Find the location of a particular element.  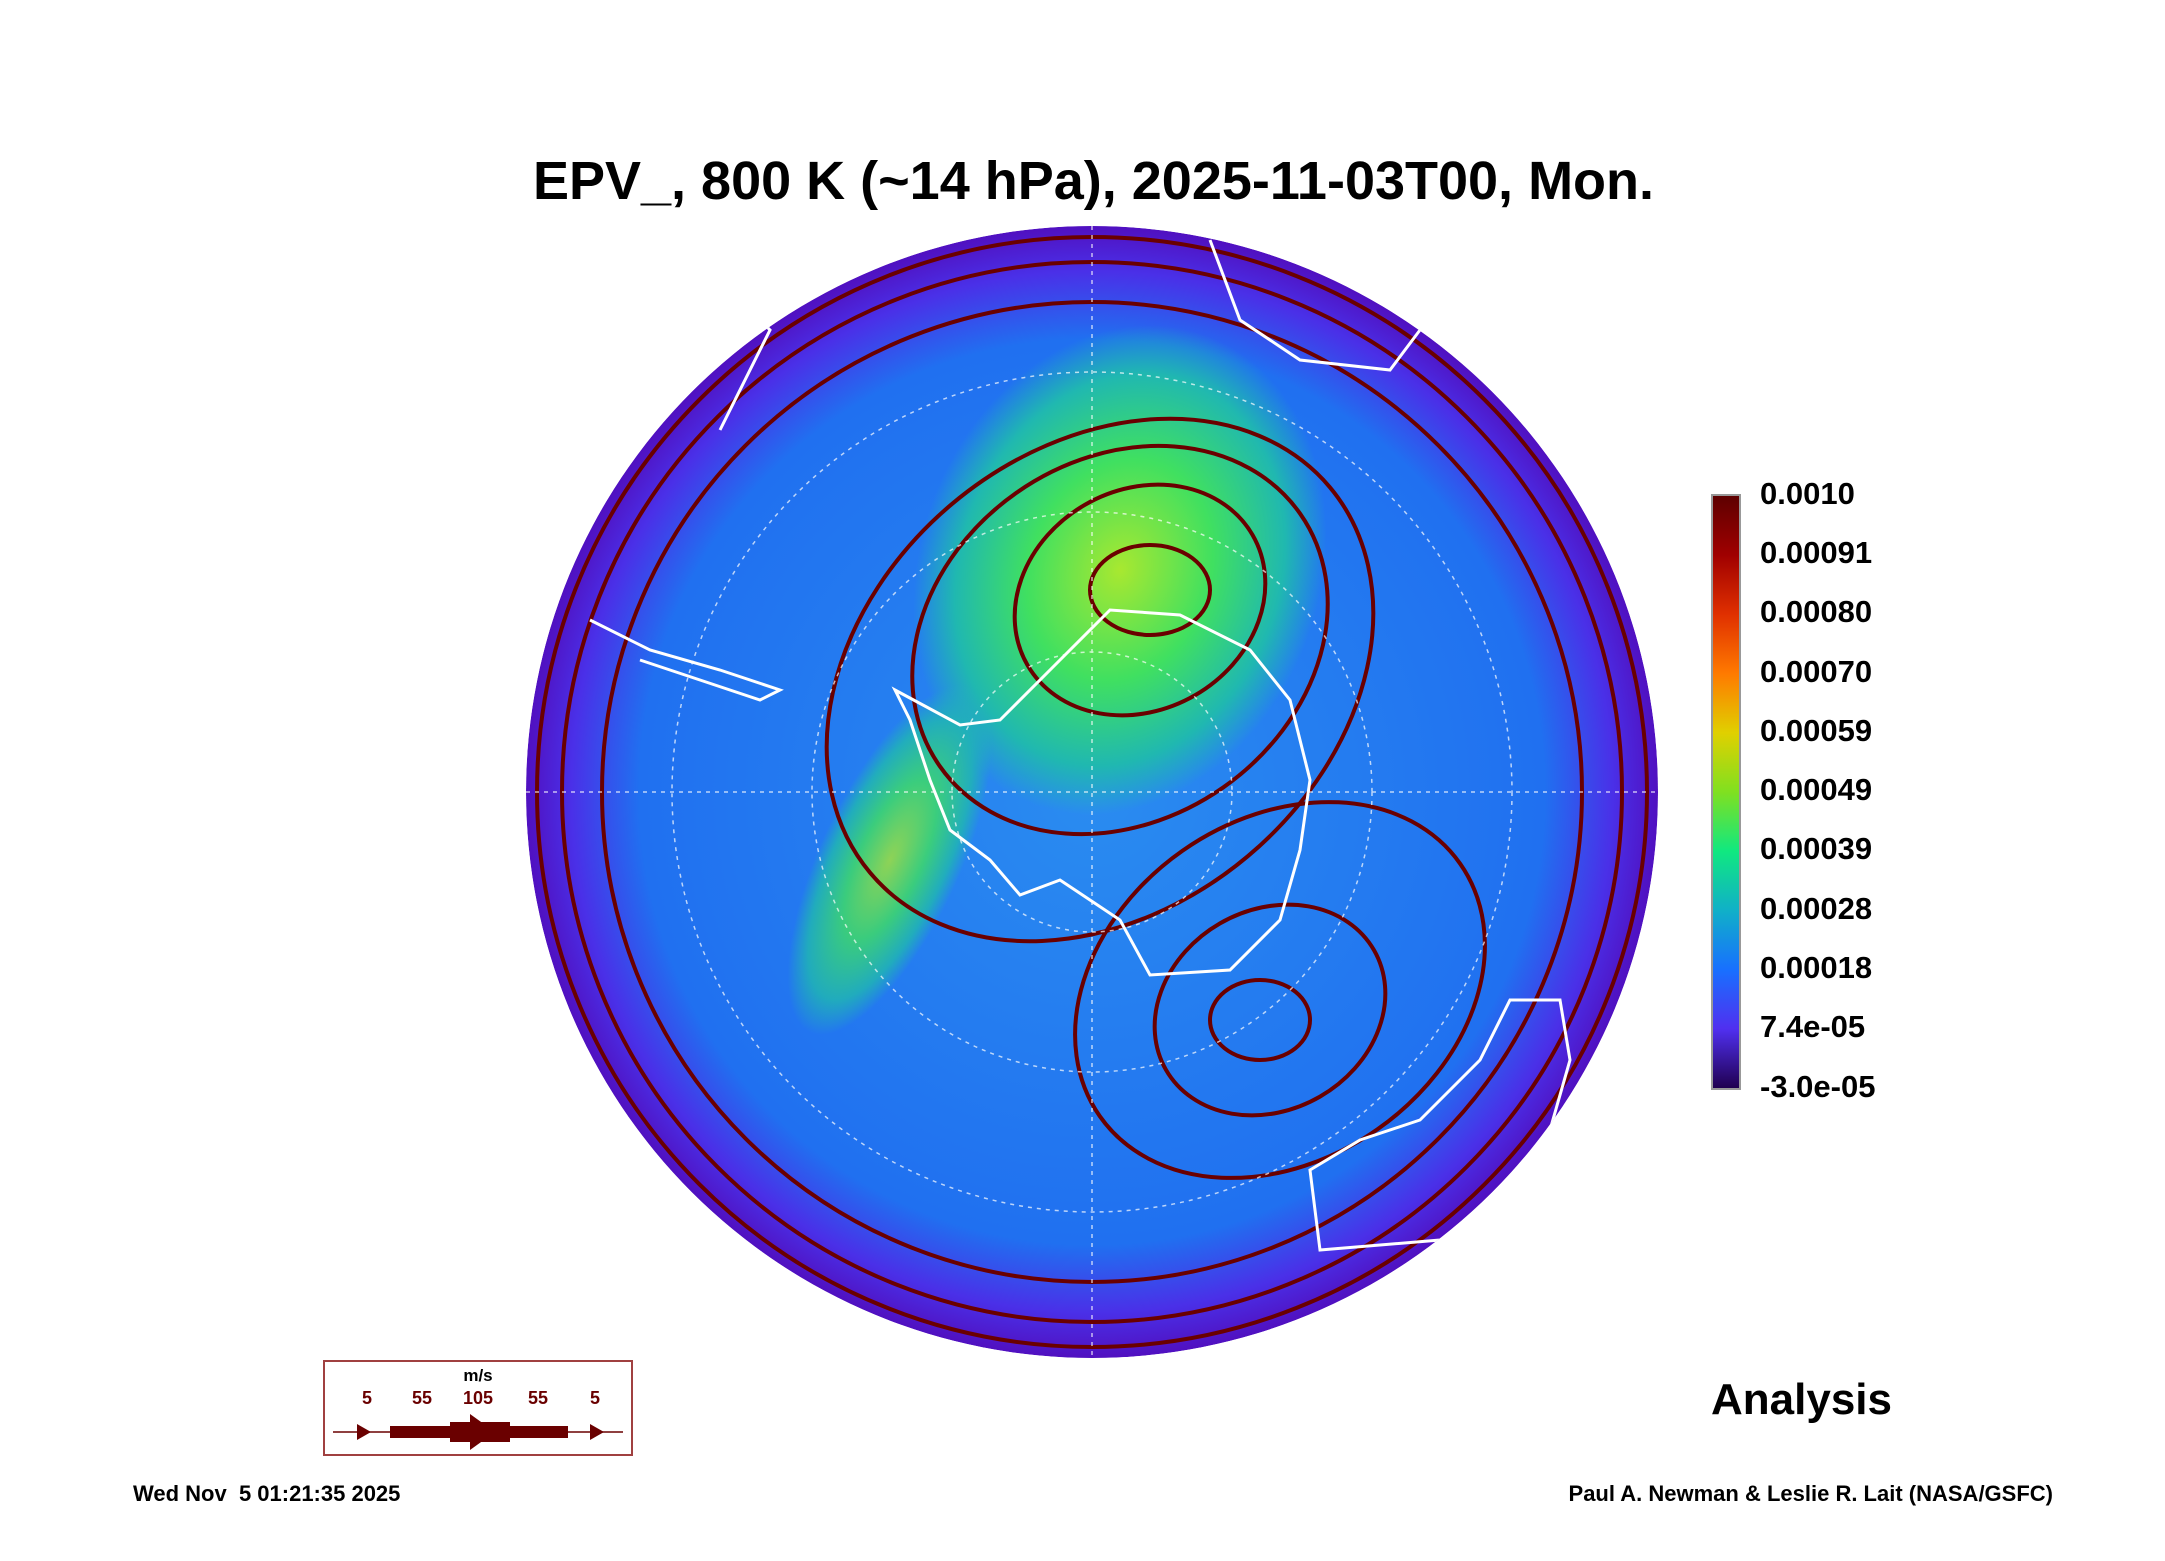

colorbar-tick: 0.0010 is located at coordinates (1807, 493).